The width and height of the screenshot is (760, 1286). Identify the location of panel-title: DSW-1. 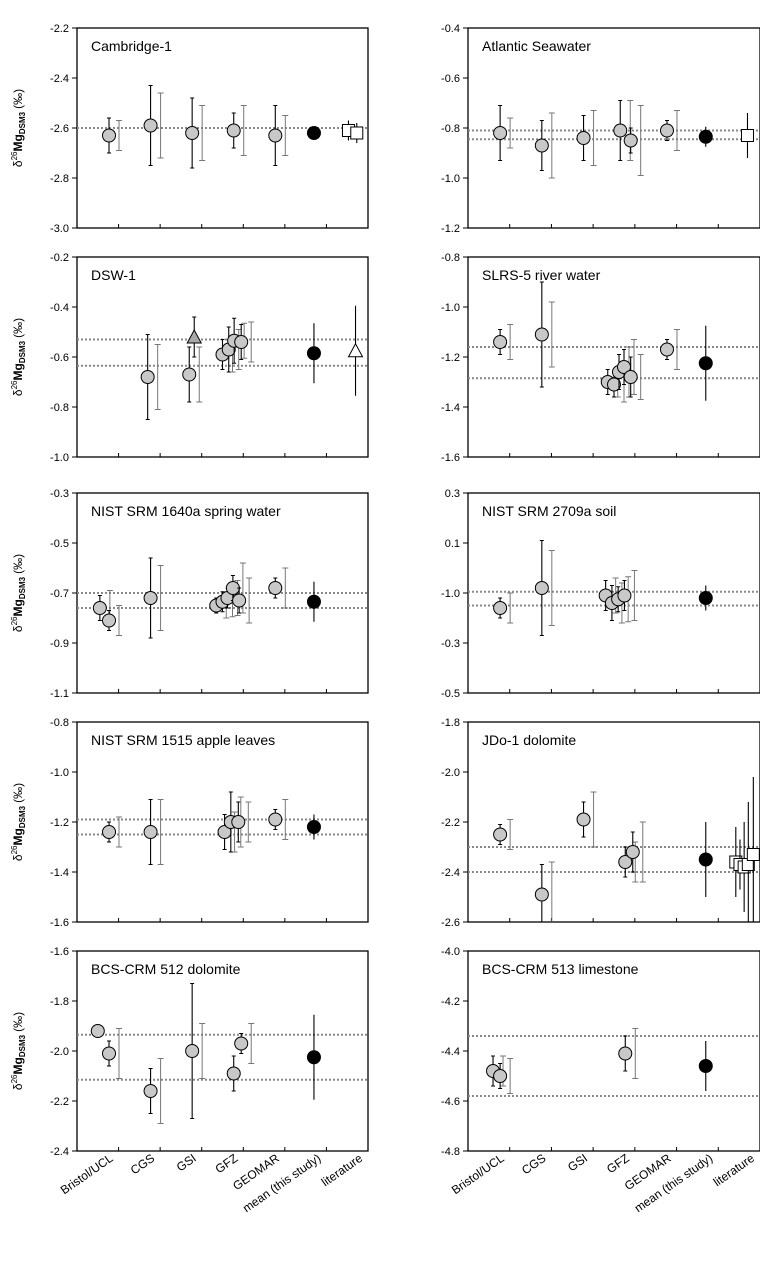
(113, 275).